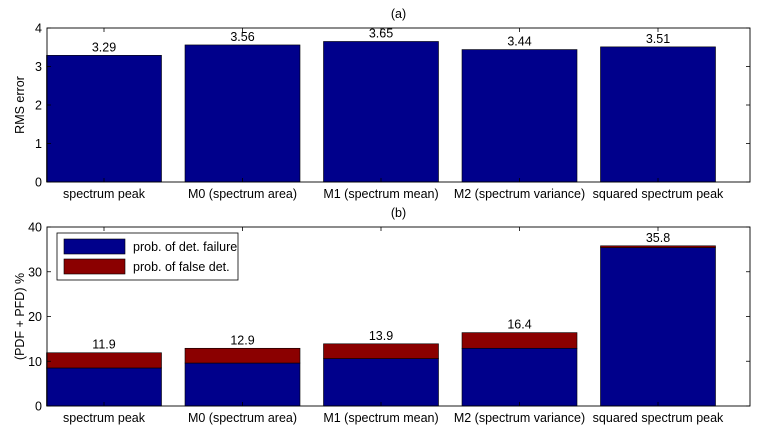 The height and width of the screenshot is (437, 766). What do you see at coordinates (38, 407) in the screenshot?
I see `panel-b-y-tick-label-0: 0` at bounding box center [38, 407].